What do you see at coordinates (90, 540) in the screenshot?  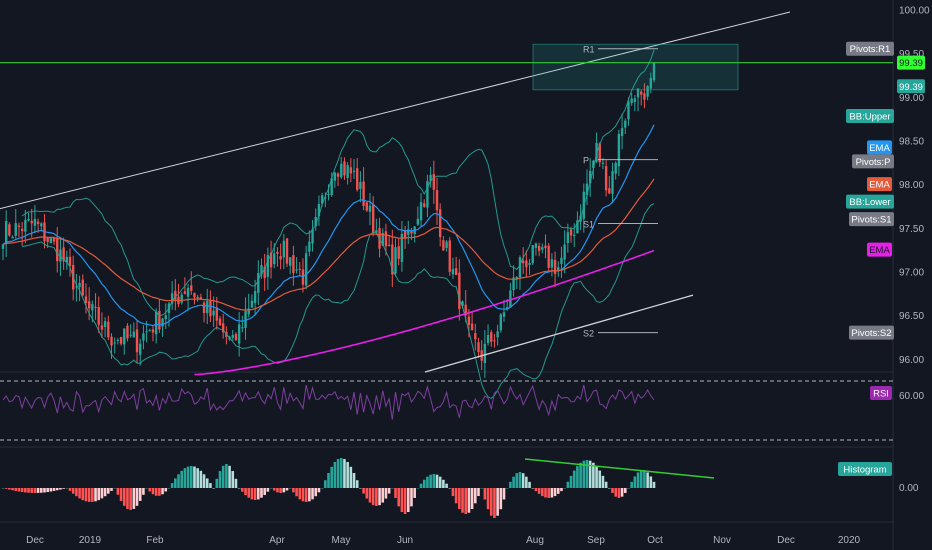 I see `x-tick-label: 2019` at bounding box center [90, 540].